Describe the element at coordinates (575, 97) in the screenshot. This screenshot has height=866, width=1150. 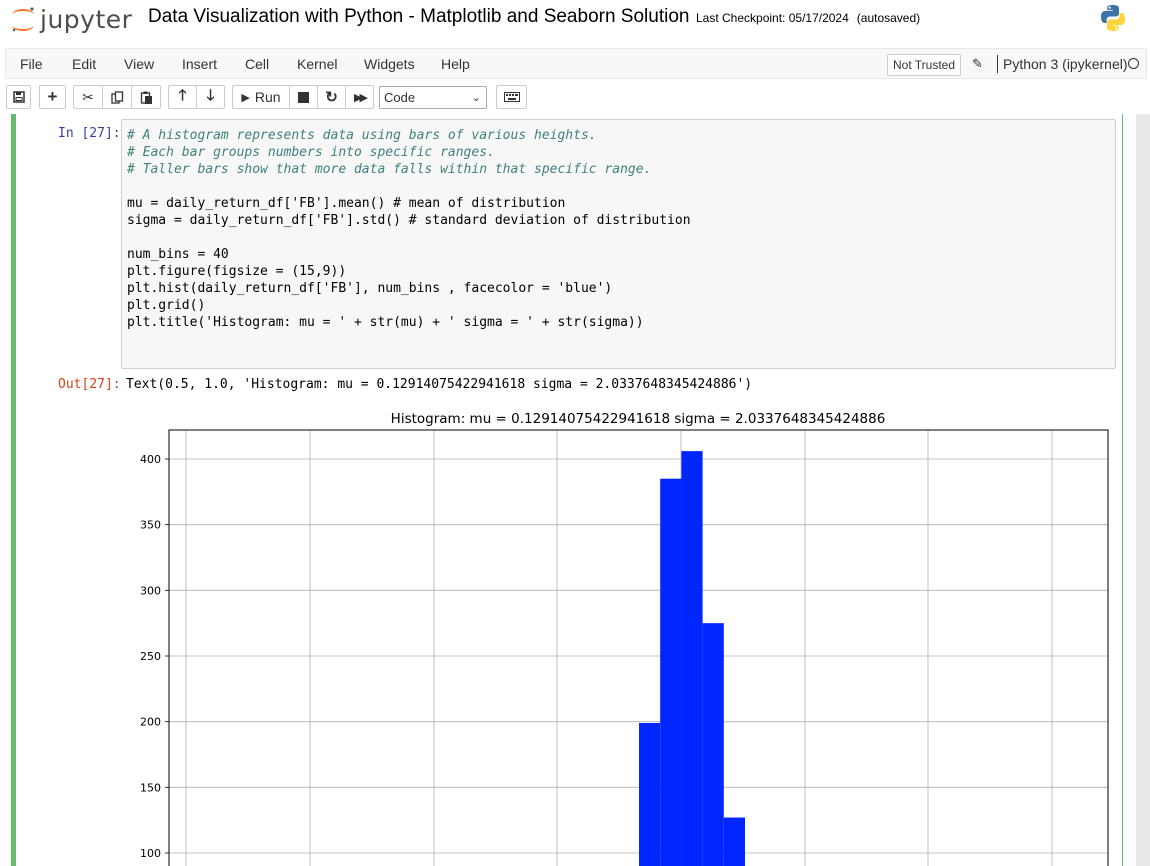
I see `toolbar: + ✂ 🡑 🡓 ▶ Run ↻ ▶▶ Code ⌄` at that location.